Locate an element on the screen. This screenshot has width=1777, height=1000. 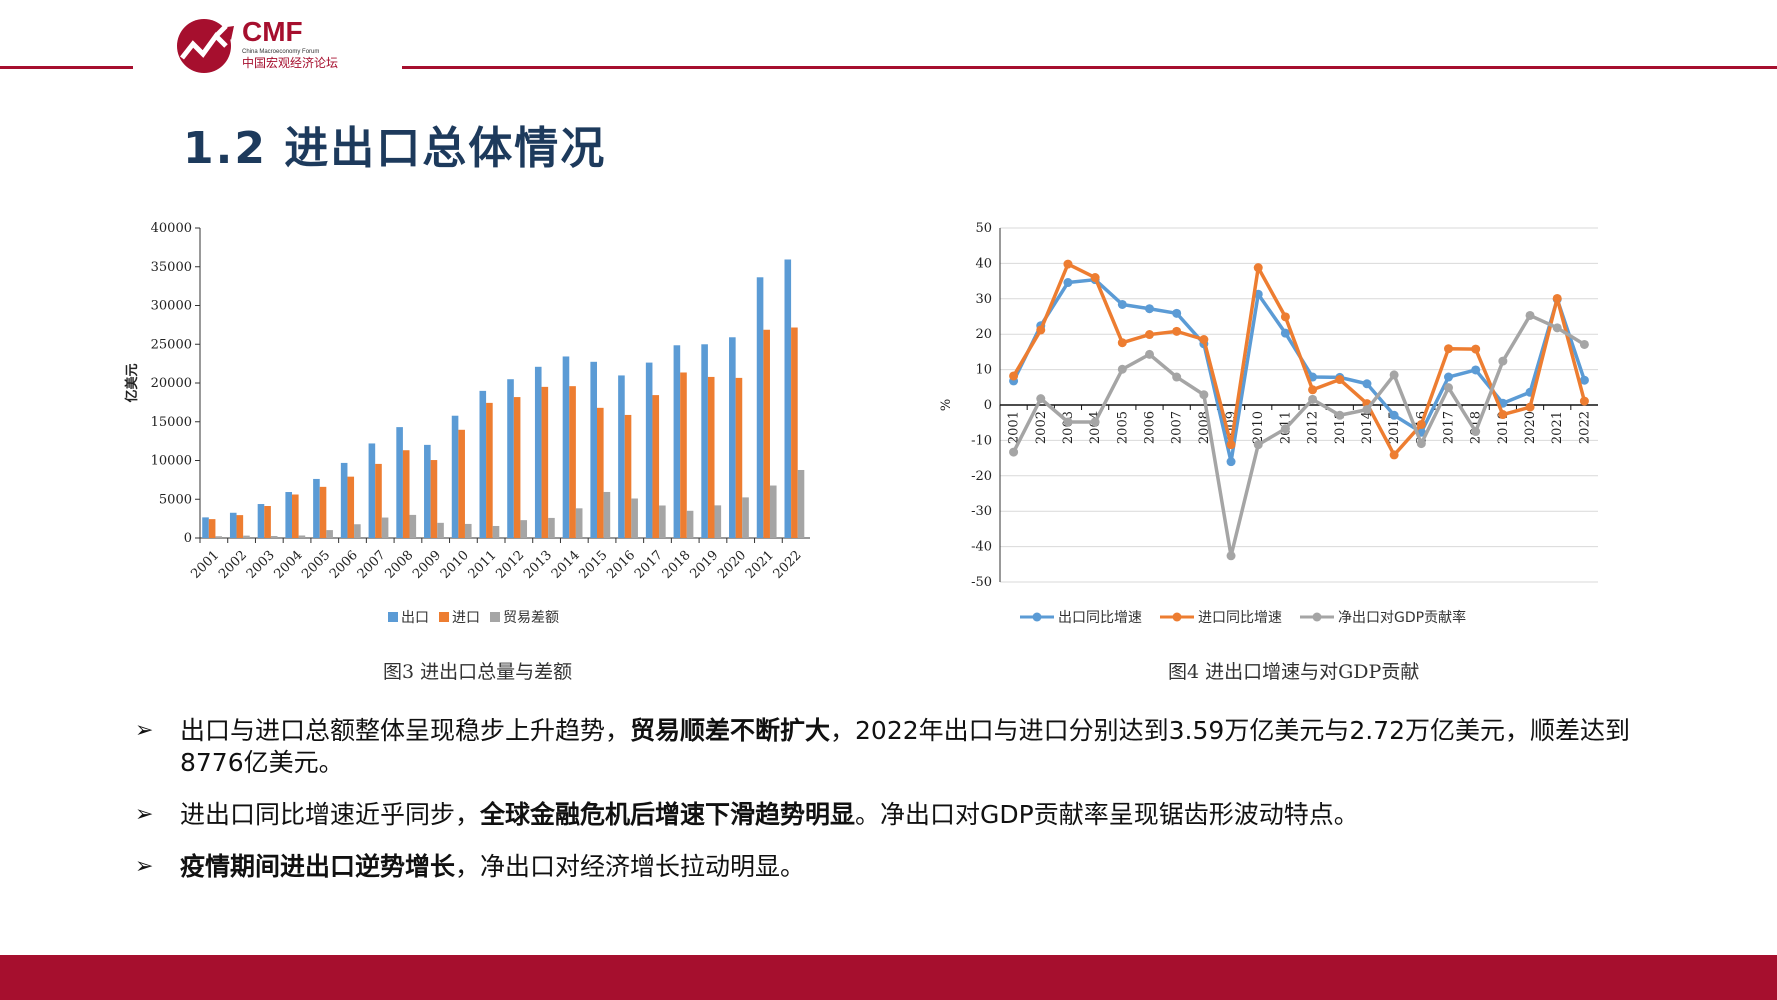
bullet-text: 。净出口对GDP贡献率呈现锯齿形波动特点。 is located at coordinates (1107, 814).